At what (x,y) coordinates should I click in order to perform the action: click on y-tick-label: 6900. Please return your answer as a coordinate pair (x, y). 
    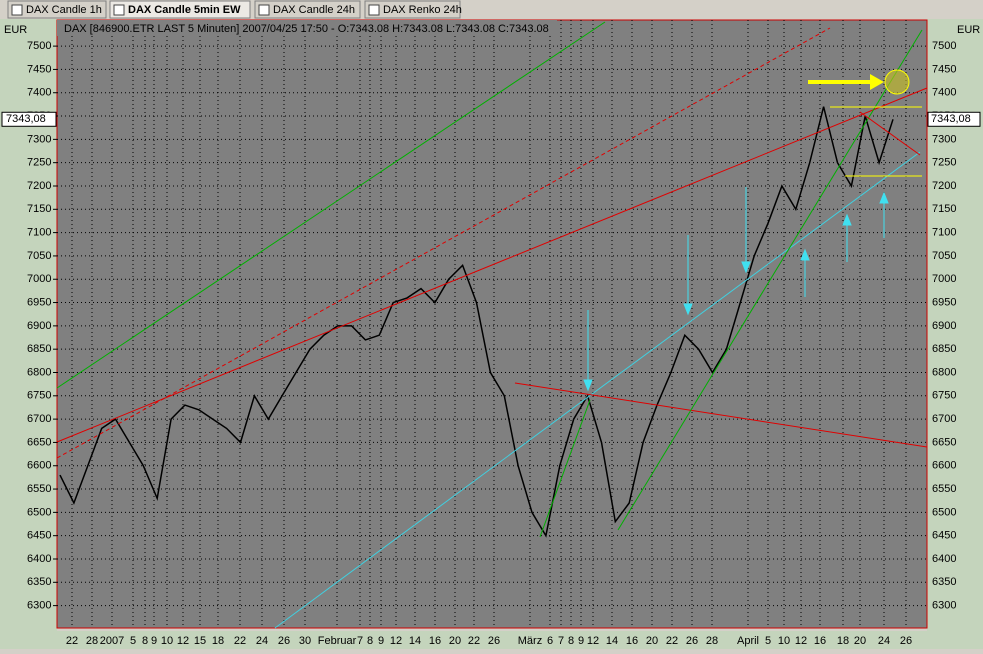
    Looking at the image, I should click on (39, 326).